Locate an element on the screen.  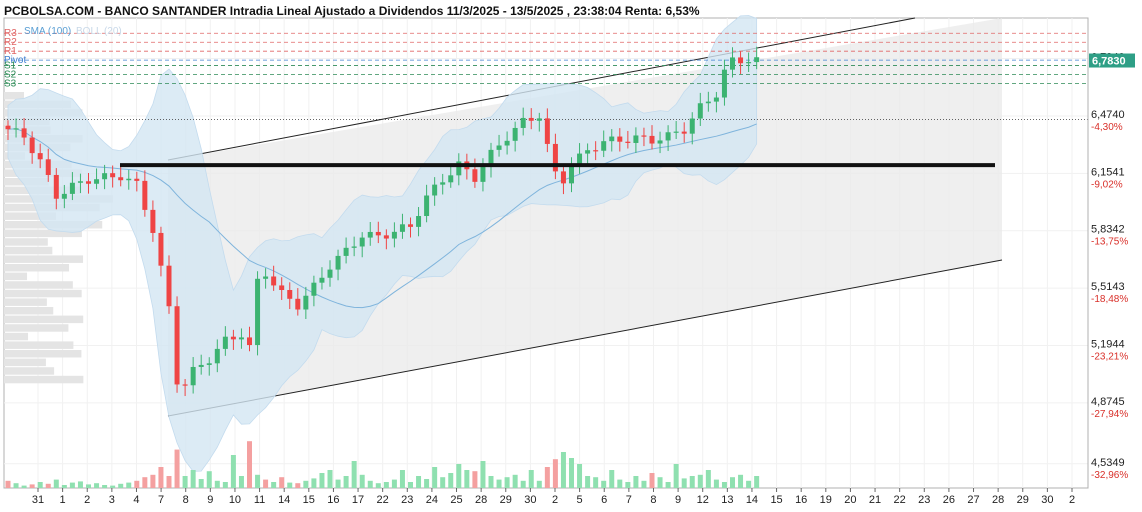
y-pct-label: -9,02% is located at coordinates (1107, 184).